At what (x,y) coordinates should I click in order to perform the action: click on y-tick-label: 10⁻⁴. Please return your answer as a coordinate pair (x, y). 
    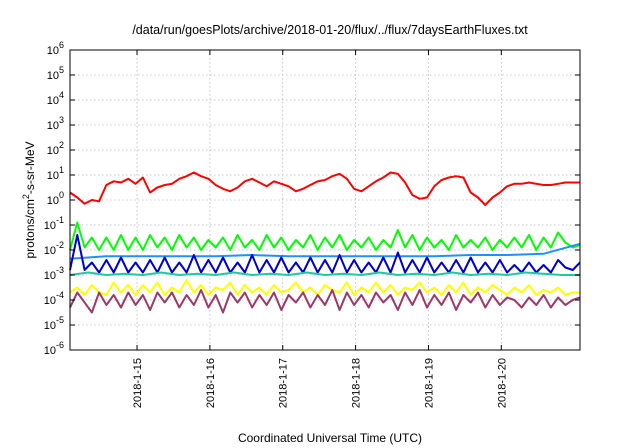
    Looking at the image, I should click on (54, 298).